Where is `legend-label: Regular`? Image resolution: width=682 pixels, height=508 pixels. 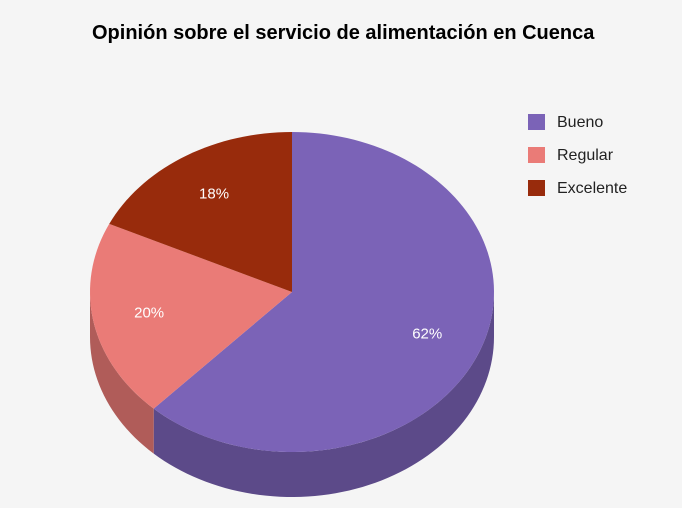
legend-label: Regular is located at coordinates (585, 155).